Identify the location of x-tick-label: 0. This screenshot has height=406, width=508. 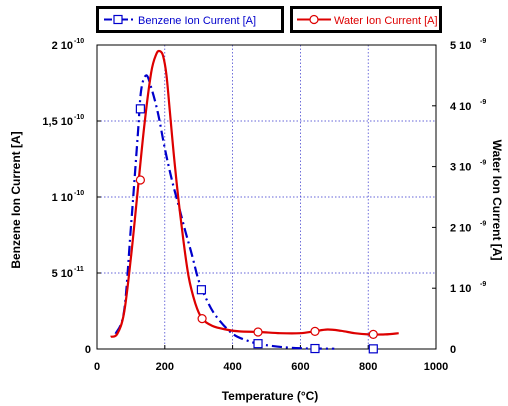
(97, 367).